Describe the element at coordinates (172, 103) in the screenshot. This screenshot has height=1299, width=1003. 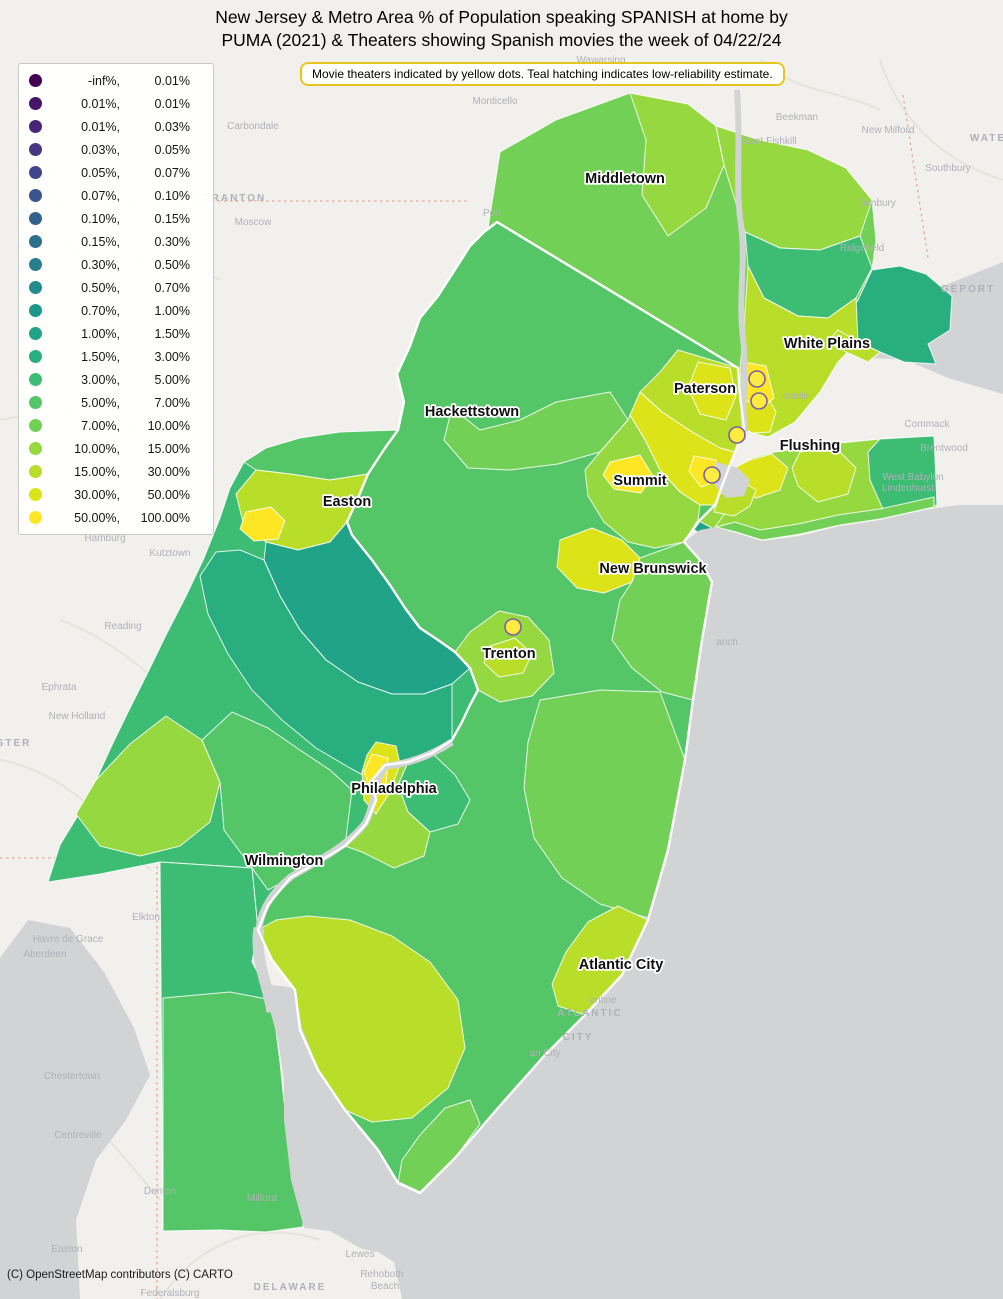
I see `legend-range-to: 0.01%` at that location.